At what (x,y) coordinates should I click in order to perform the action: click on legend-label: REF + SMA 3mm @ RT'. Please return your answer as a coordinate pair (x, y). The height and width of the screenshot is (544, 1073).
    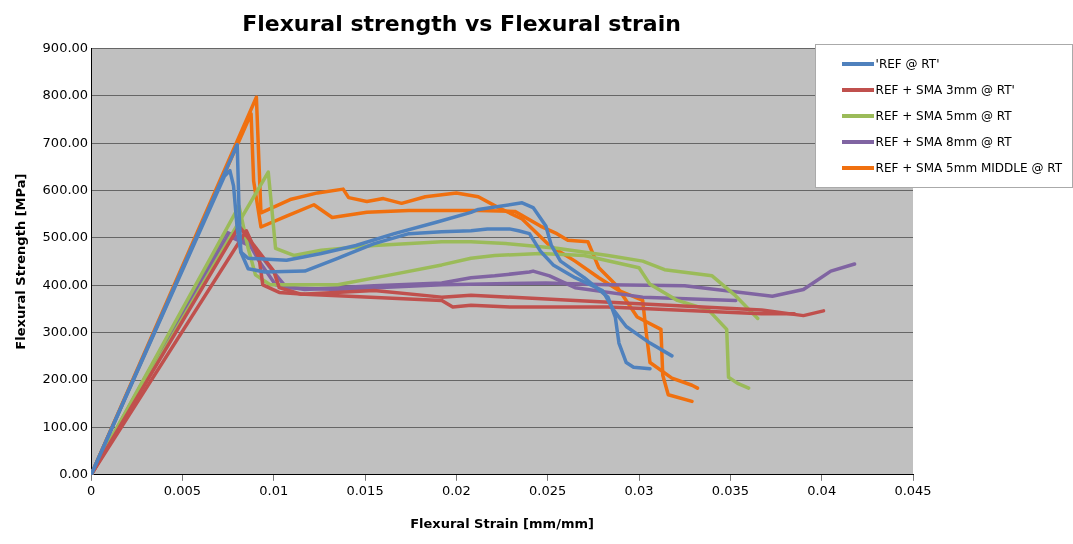
    Looking at the image, I should click on (945, 90).